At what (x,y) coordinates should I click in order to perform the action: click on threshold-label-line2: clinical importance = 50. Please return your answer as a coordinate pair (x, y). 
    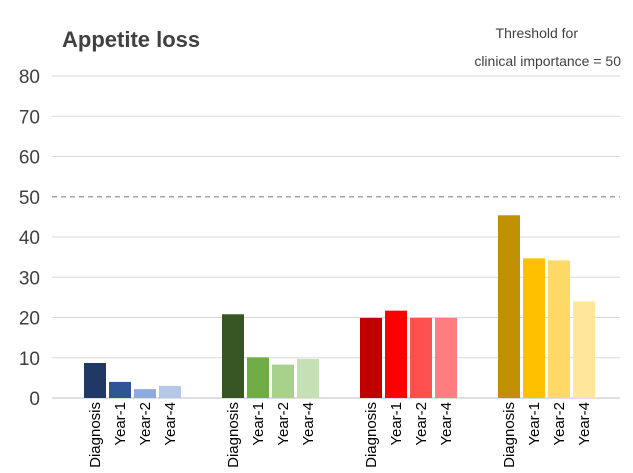
    Looking at the image, I should click on (547, 61).